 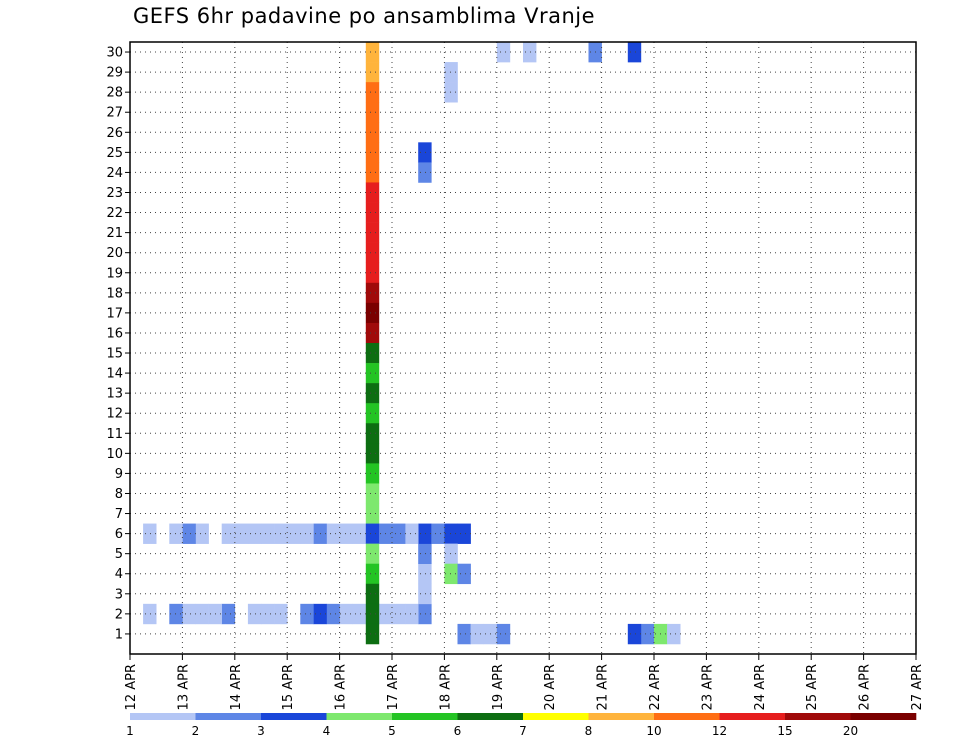 I want to click on x-tick-label: 24 APR, so click(x=760, y=687).